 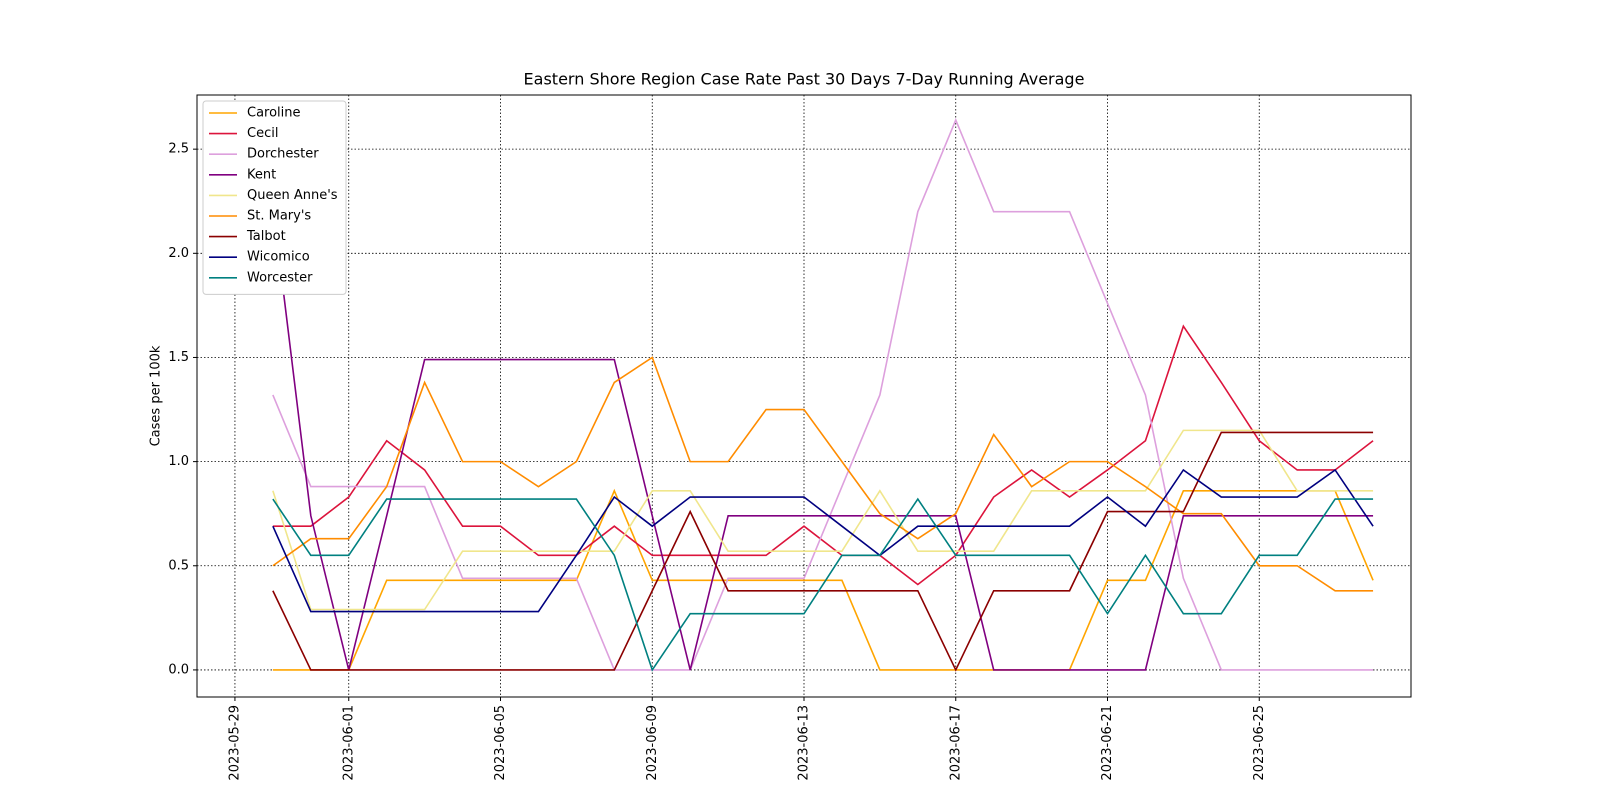 What do you see at coordinates (178, 357) in the screenshot?
I see `y-tick-label: 1.5` at bounding box center [178, 357].